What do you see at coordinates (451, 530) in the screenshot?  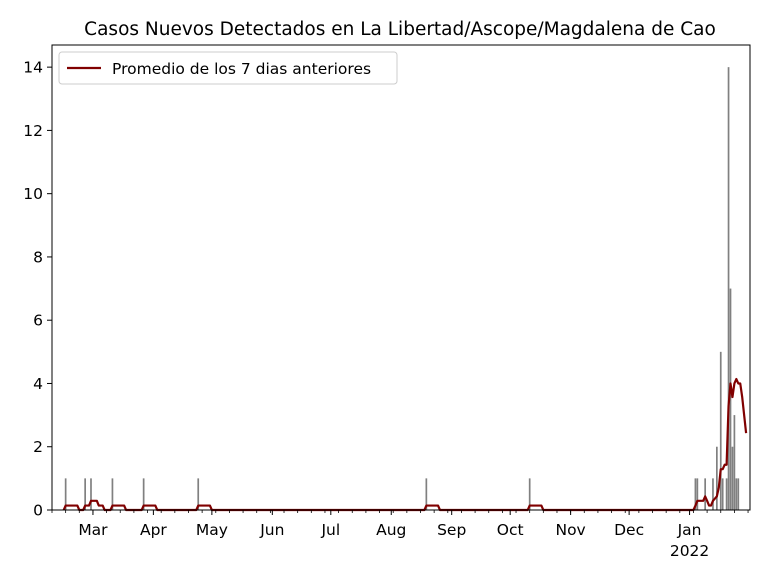 I see `x-tick-label: Sep` at bounding box center [451, 530].